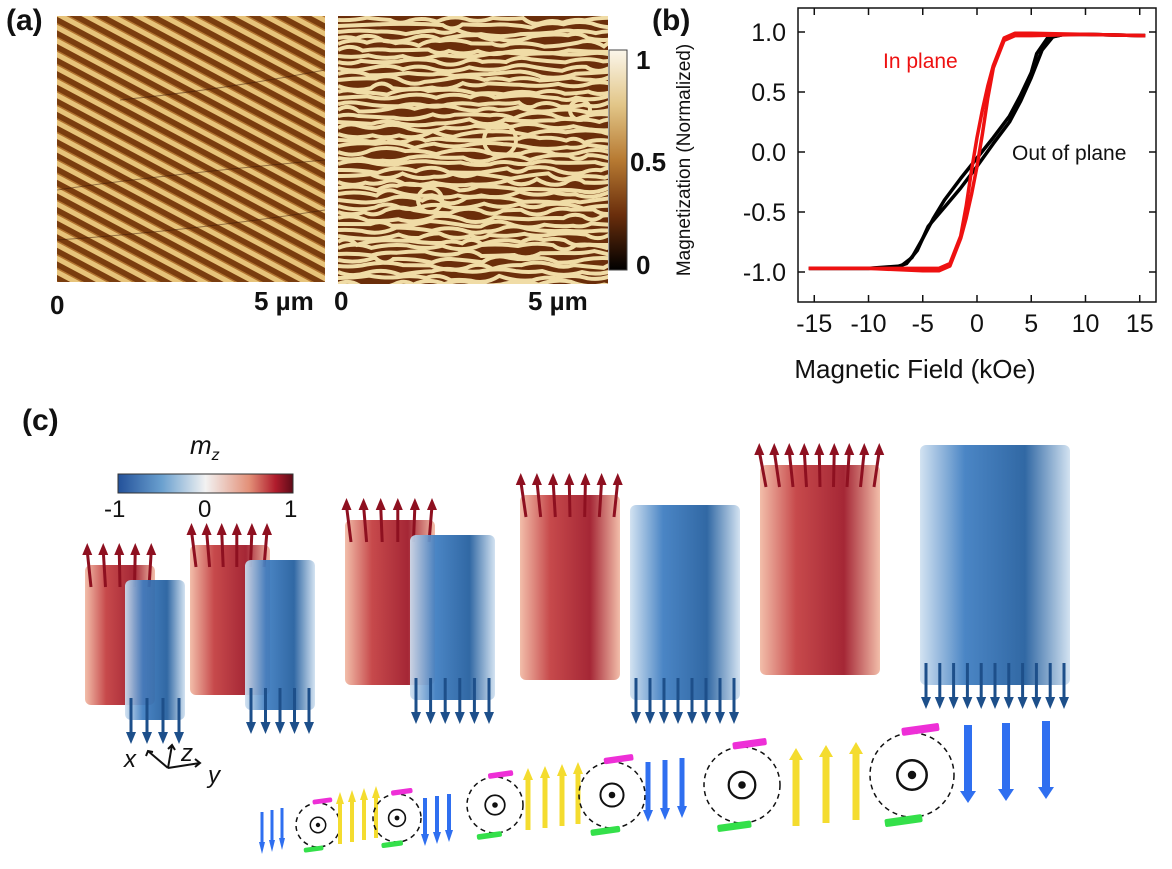 This screenshot has height=869, width=1172. I want to click on coordinate-axes, so click(173, 756).